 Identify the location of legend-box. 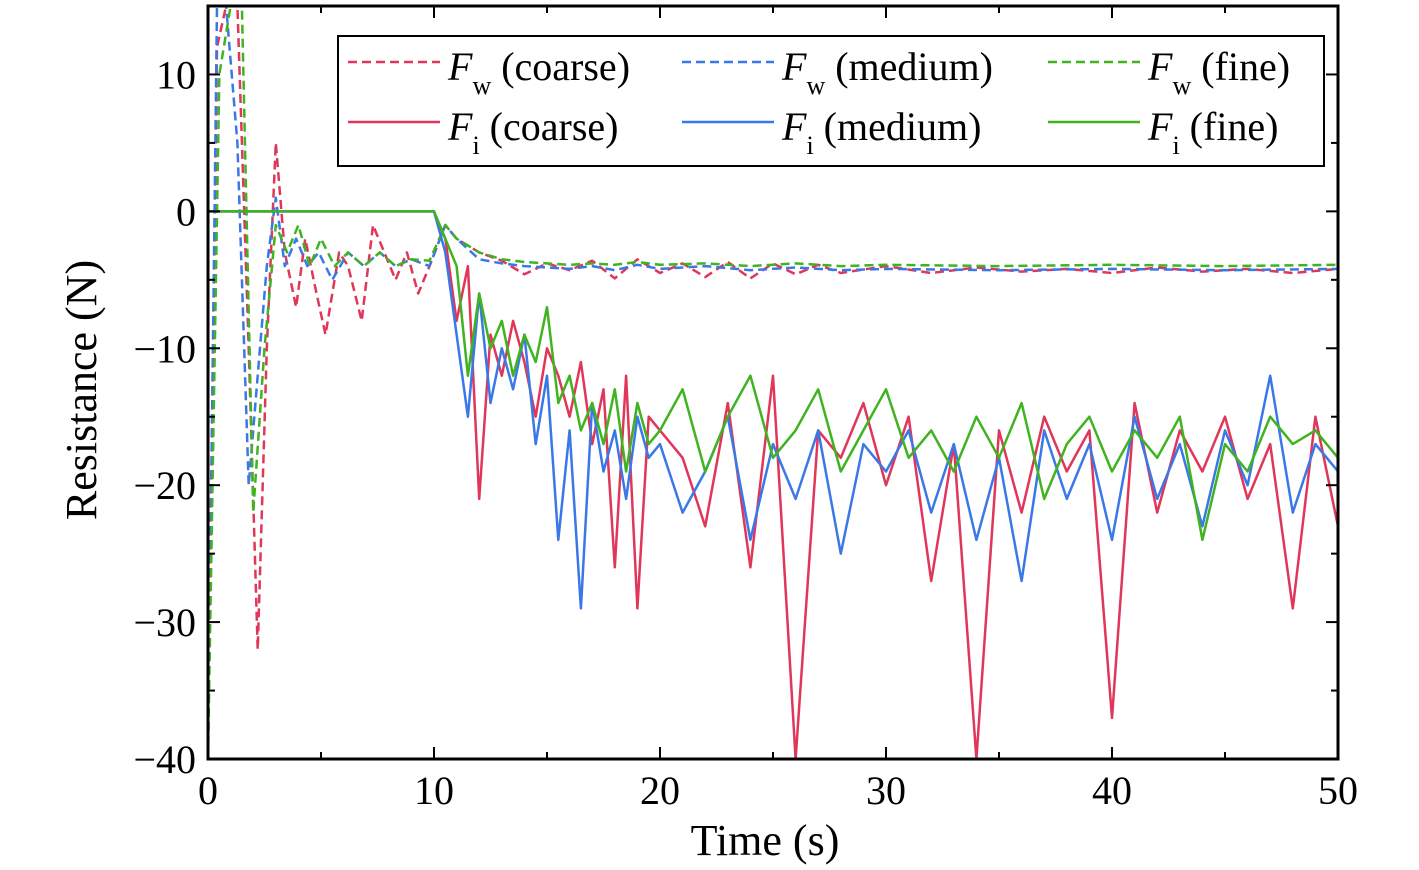
(831, 101).